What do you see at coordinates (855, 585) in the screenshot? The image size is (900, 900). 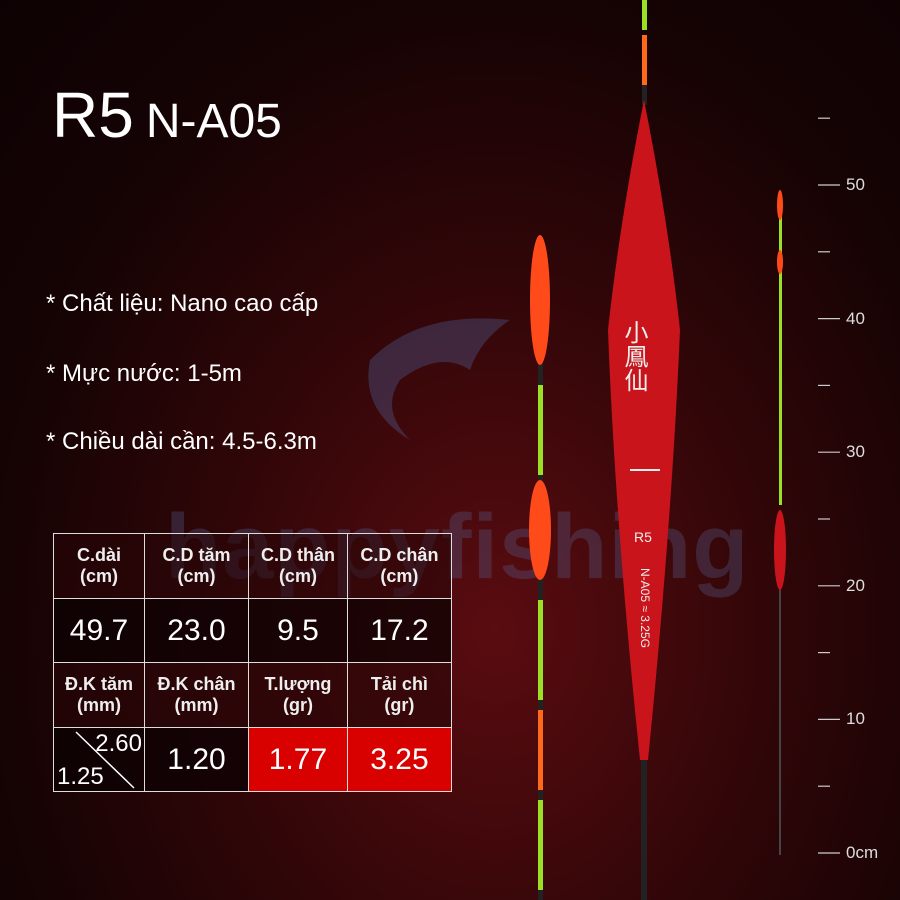 I see `ruler-label: 20` at bounding box center [855, 585].